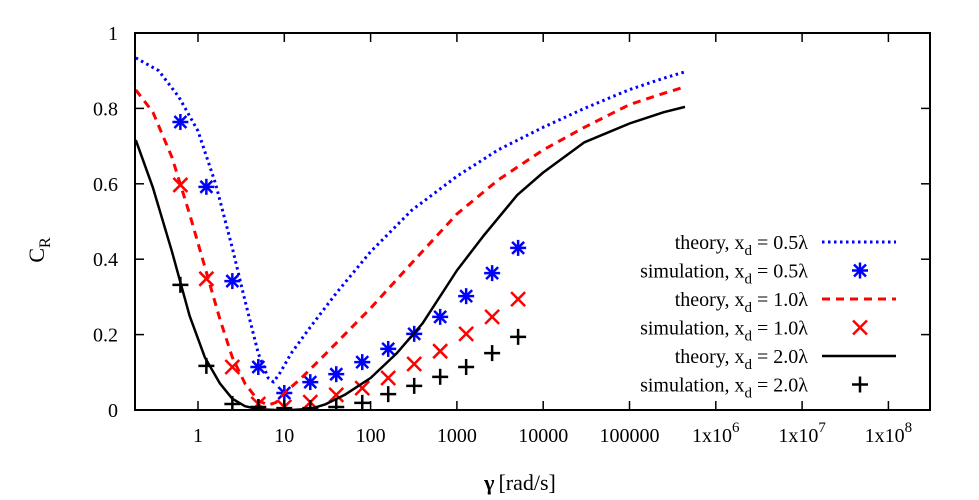 This screenshot has width=979, height=500. What do you see at coordinates (716, 433) in the screenshot?
I see `x-tick-label: 1x10⁶` at bounding box center [716, 433].